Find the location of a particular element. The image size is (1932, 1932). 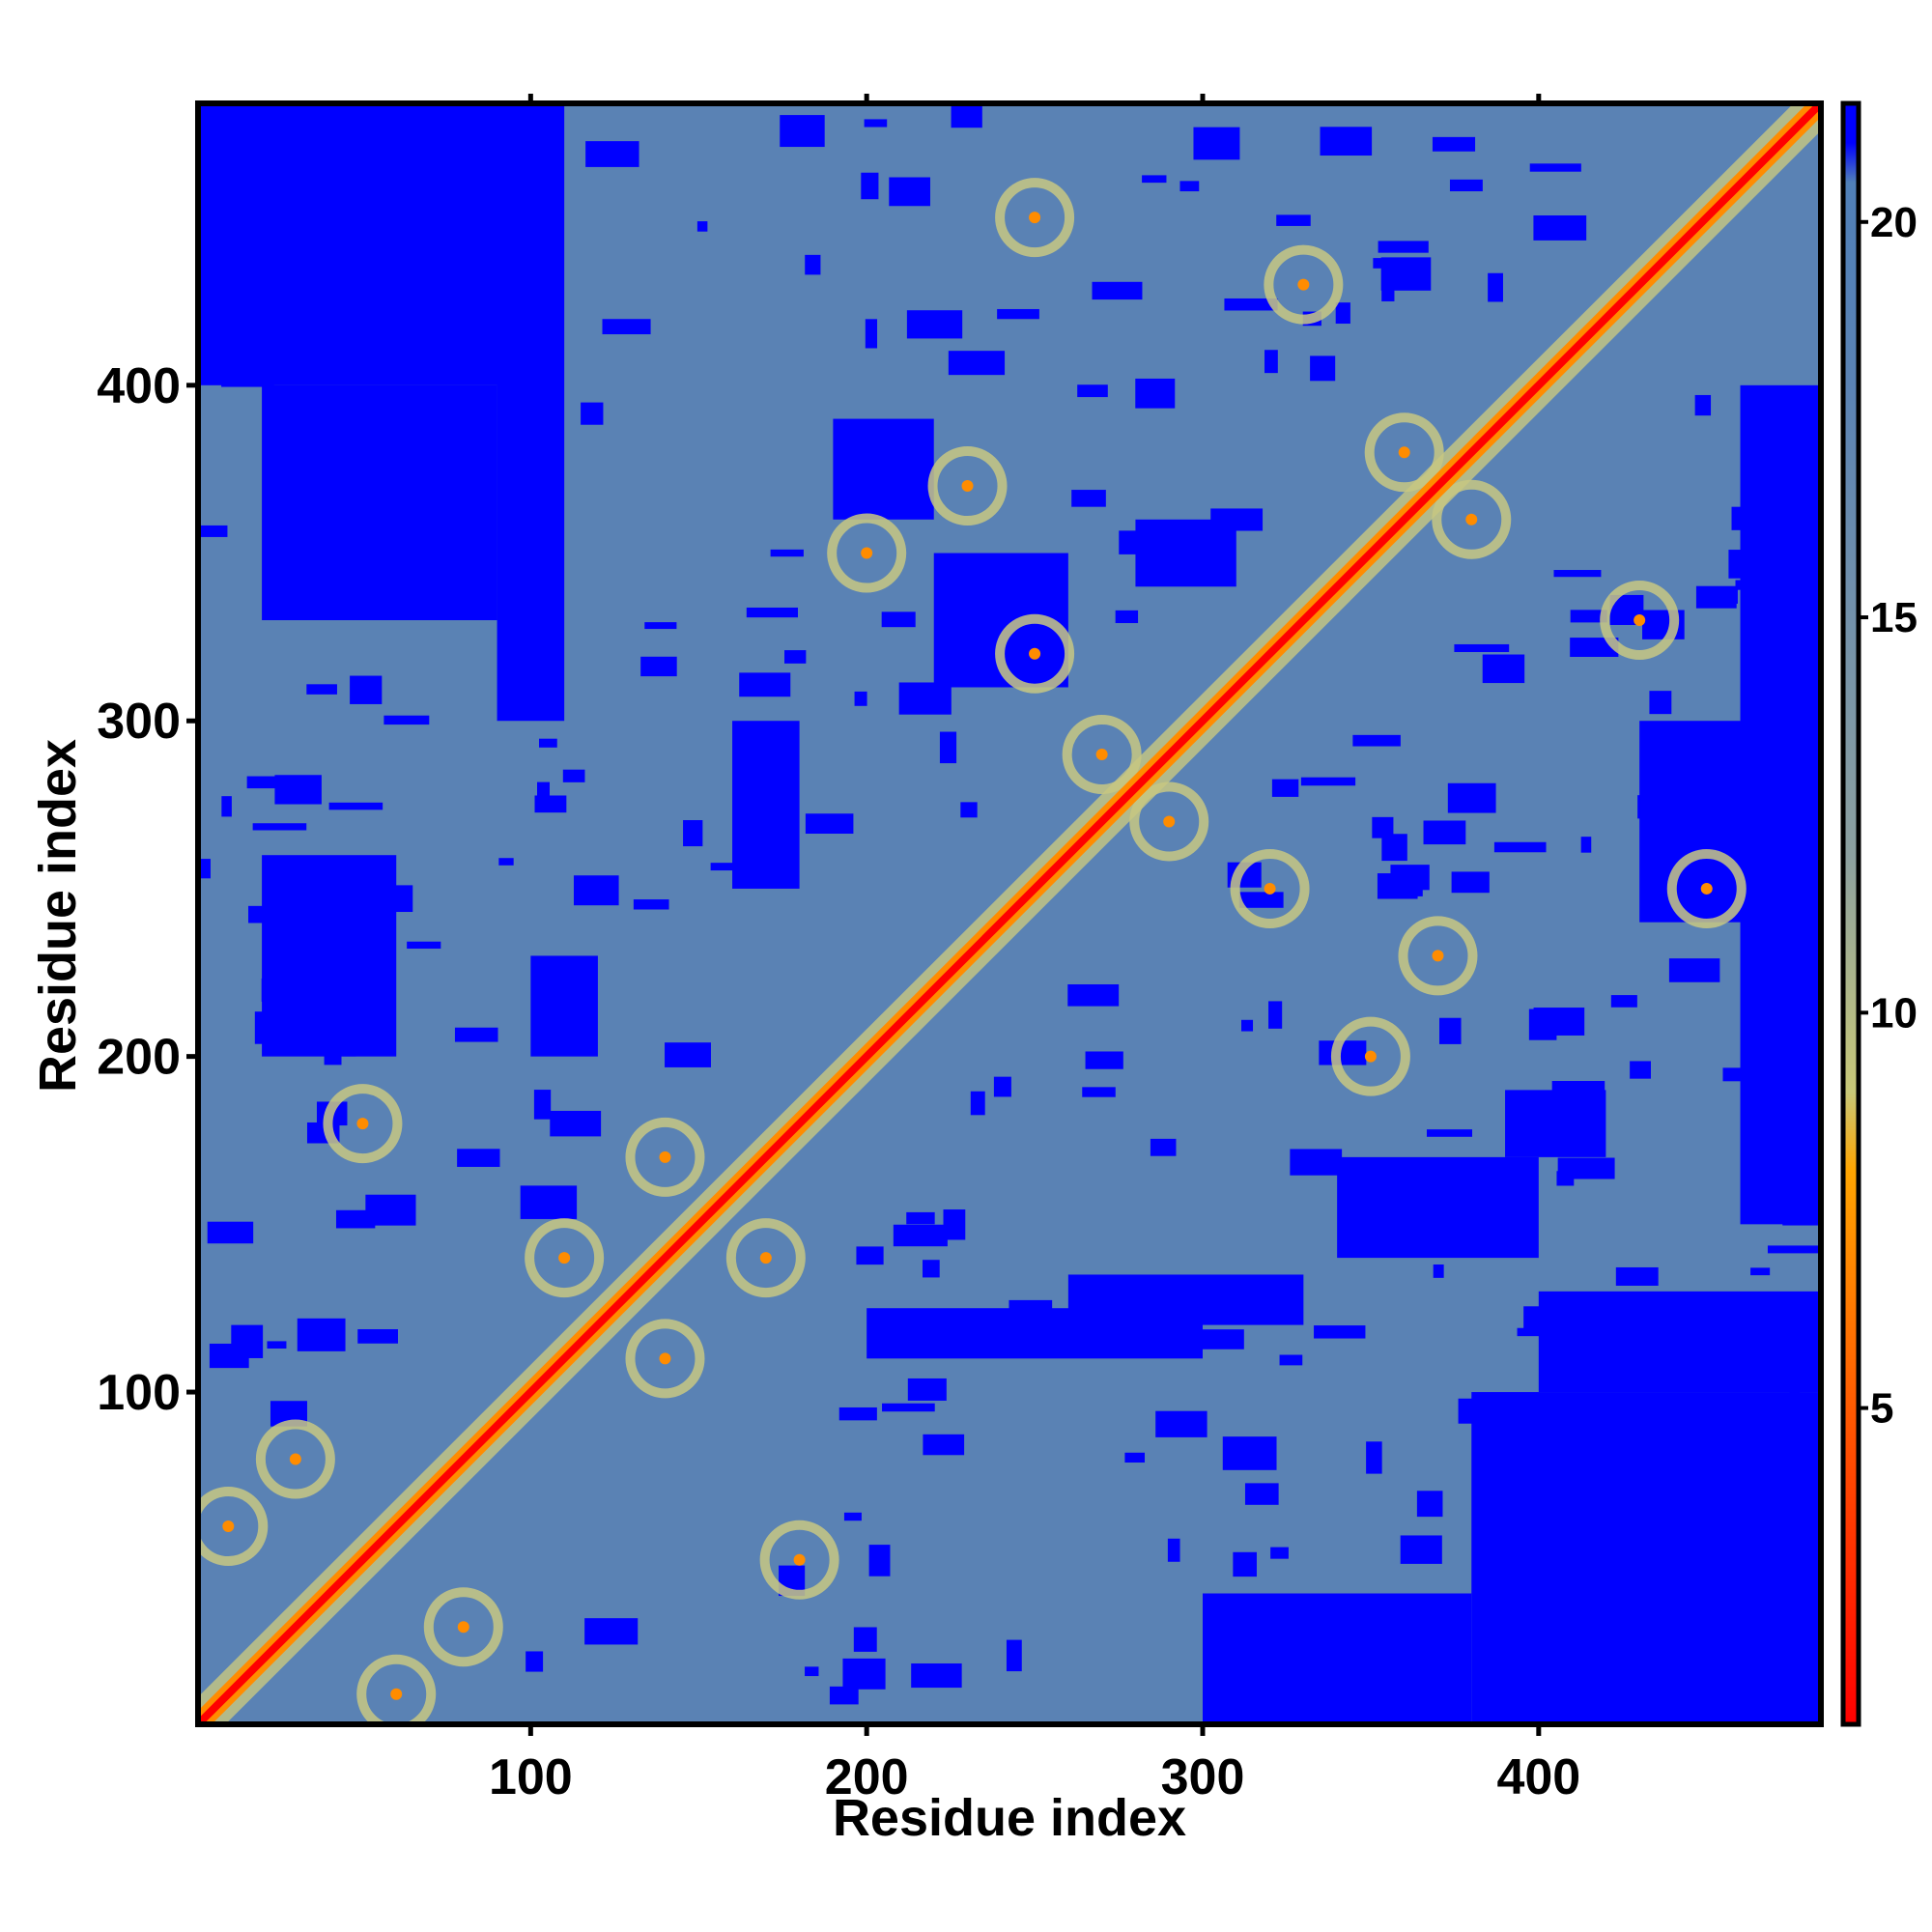

colorbar-tick-label: 5 is located at coordinates (1881, 1409).